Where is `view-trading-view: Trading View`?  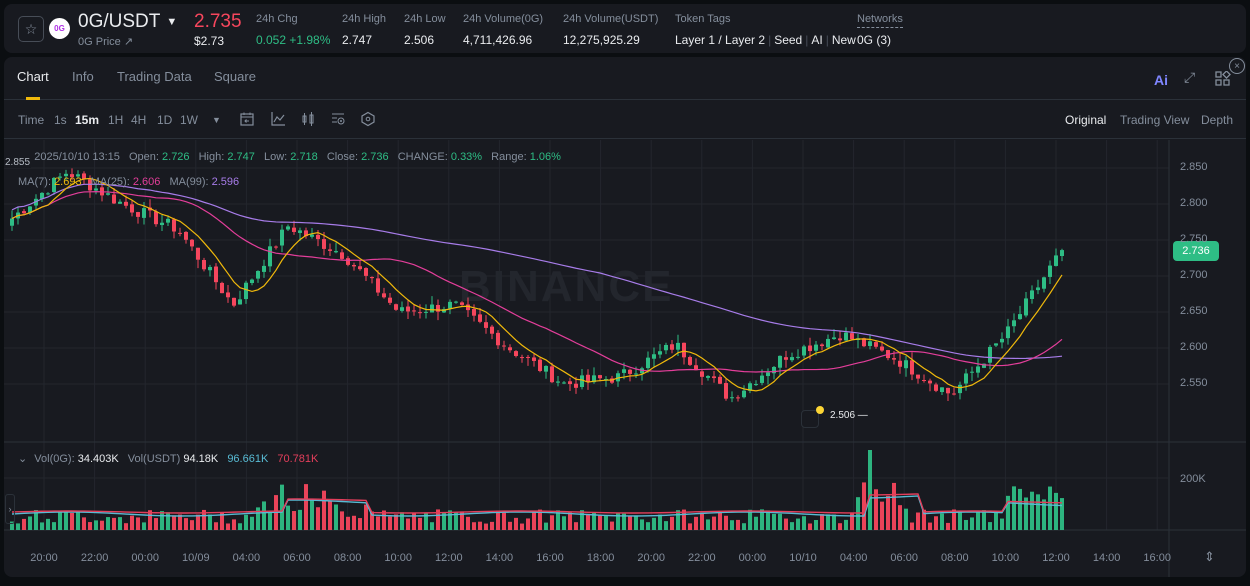 view-trading-view: Trading View is located at coordinates (1155, 120).